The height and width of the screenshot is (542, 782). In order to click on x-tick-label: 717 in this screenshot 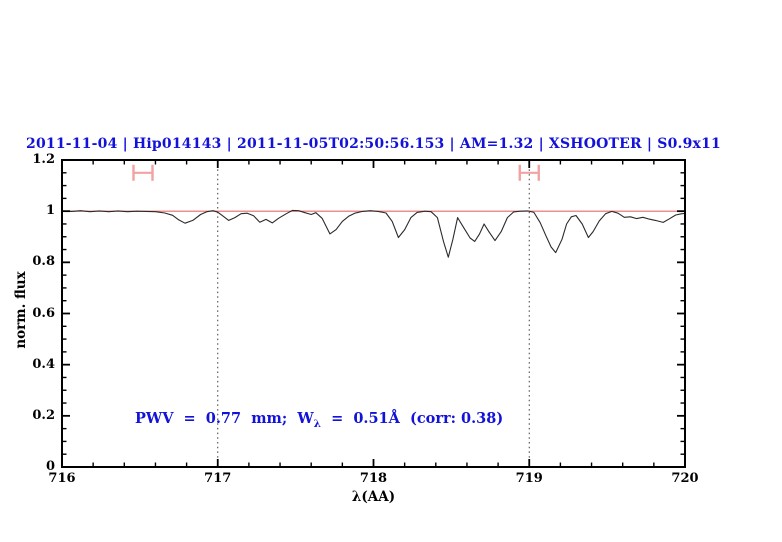, I will do `click(218, 478)`.